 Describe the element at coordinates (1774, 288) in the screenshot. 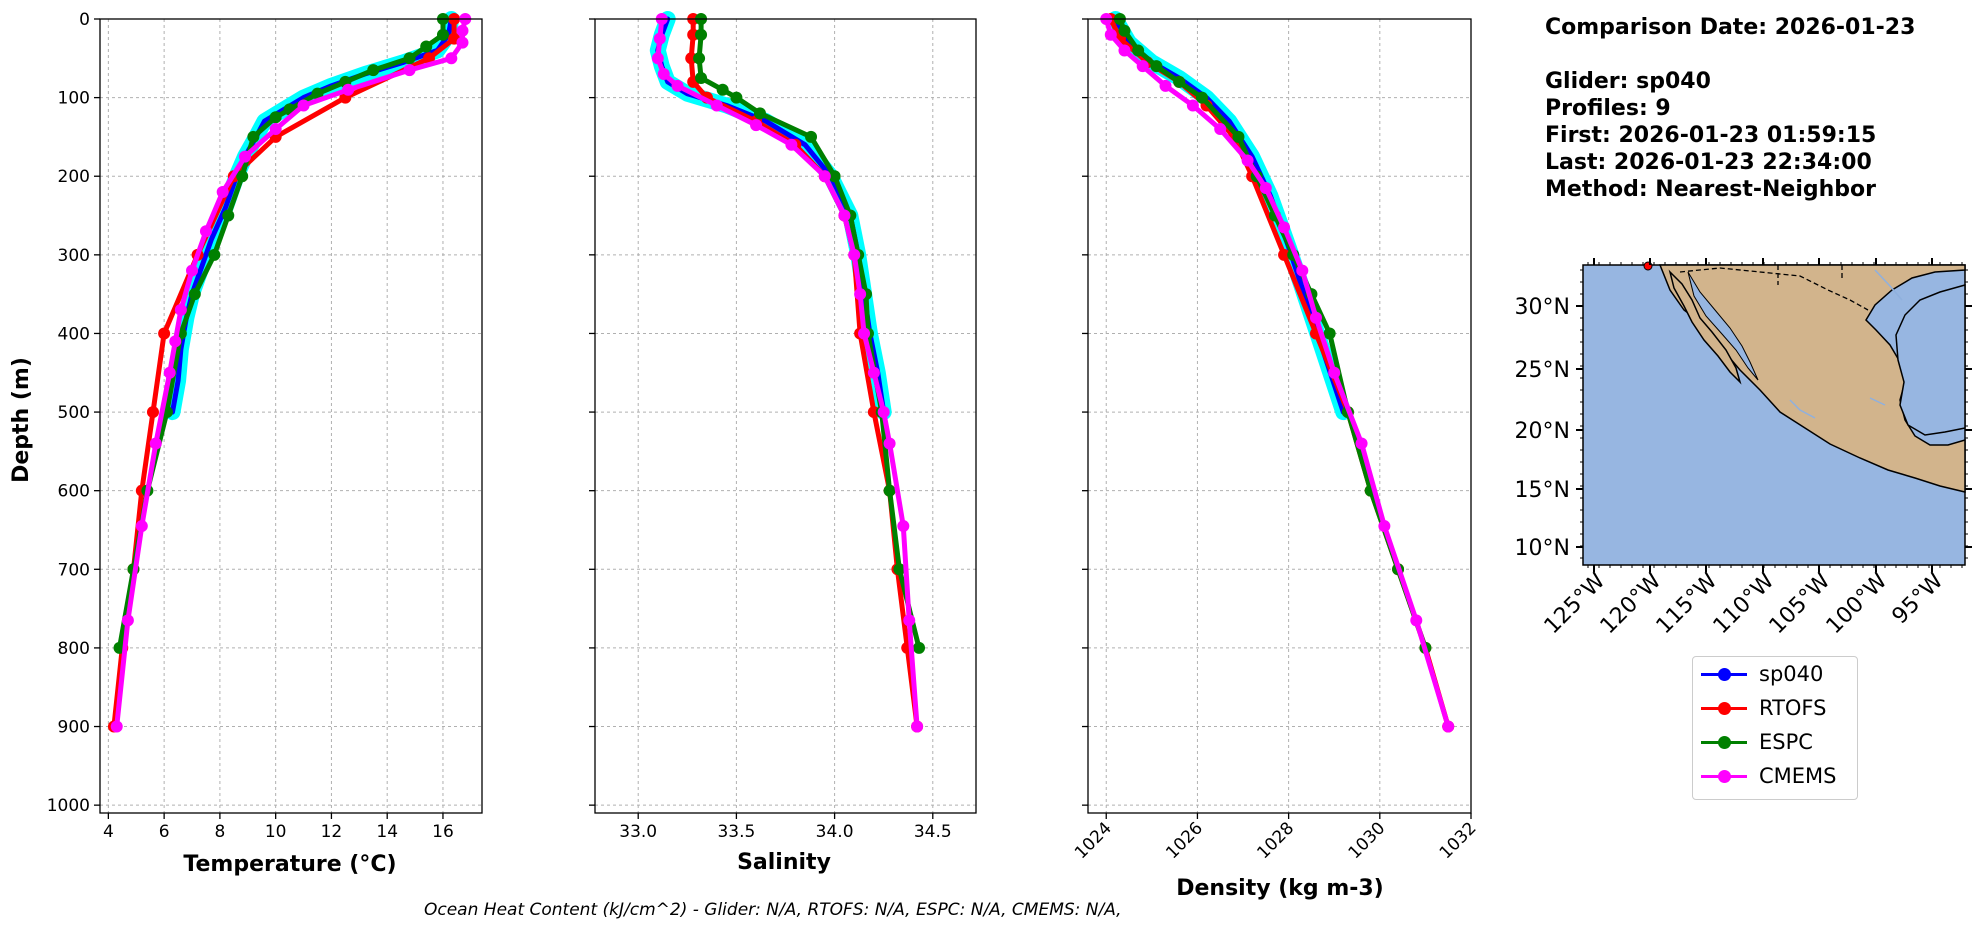

I see `map-borders` at that location.